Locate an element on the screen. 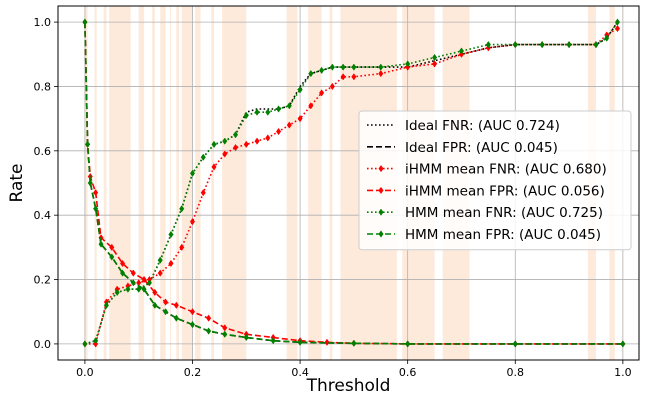 The width and height of the screenshot is (648, 402). legend-box is located at coordinates (495, 180).